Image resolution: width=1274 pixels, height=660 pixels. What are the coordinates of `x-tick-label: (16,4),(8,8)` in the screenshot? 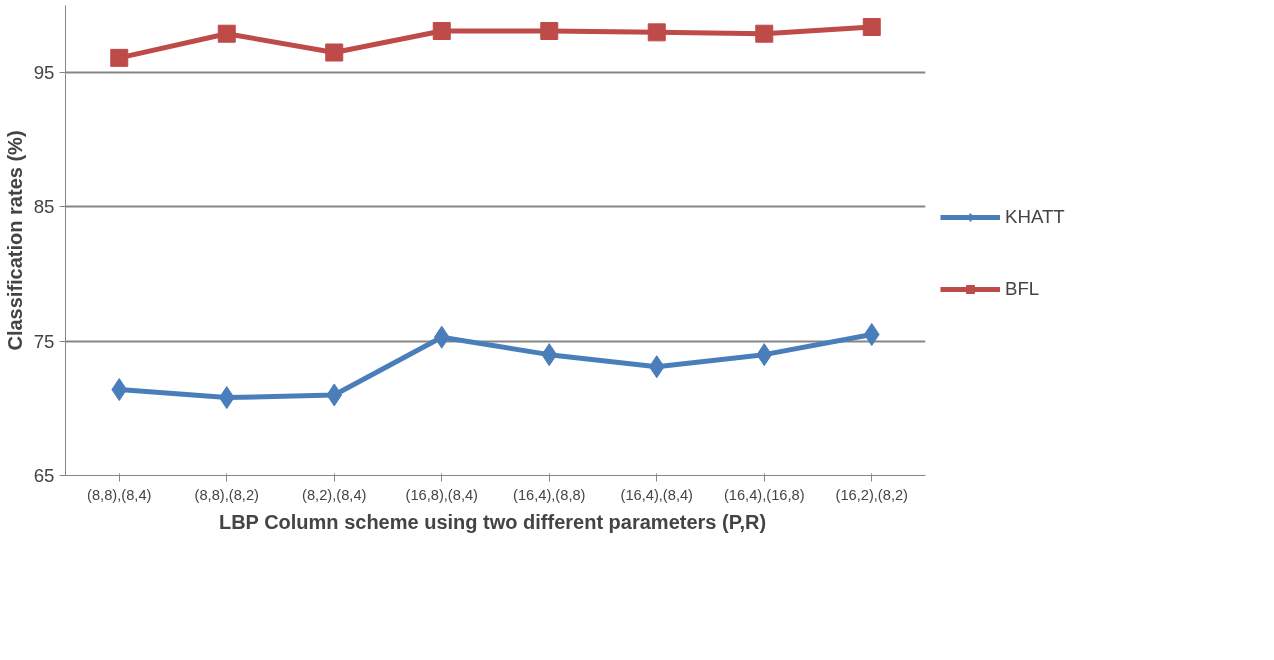 It's located at (549, 494).